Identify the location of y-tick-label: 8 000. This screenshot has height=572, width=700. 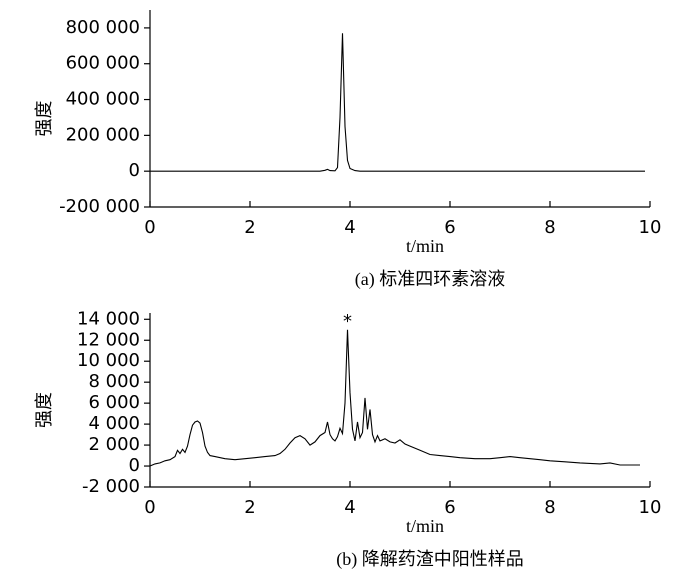
(114, 381).